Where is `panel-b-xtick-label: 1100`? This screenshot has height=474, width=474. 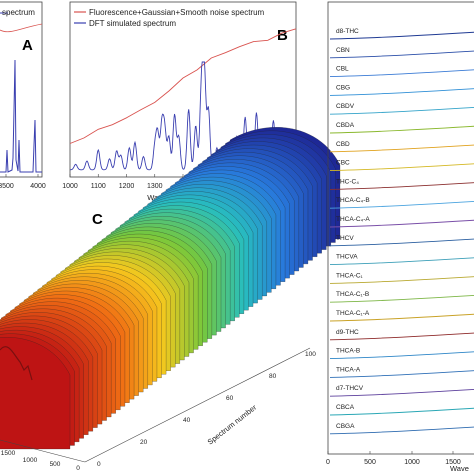
panel-b-xtick-label: 1100 is located at coordinates (98, 186).